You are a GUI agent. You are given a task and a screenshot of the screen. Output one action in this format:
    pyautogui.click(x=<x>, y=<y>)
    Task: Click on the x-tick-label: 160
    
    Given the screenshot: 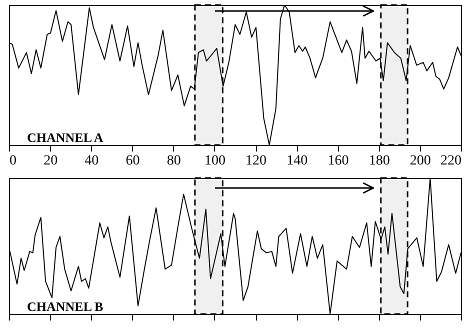 What is the action you would take?
    pyautogui.click(x=338, y=161)
    